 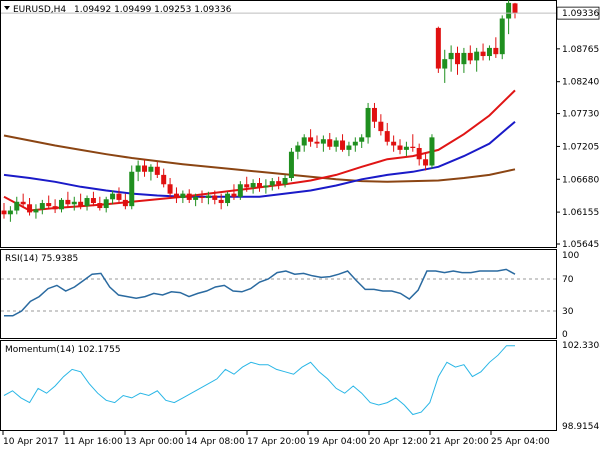 What do you see at coordinates (580, 115) in the screenshot?
I see `price-tick-label: 1.07730` at bounding box center [580, 115].